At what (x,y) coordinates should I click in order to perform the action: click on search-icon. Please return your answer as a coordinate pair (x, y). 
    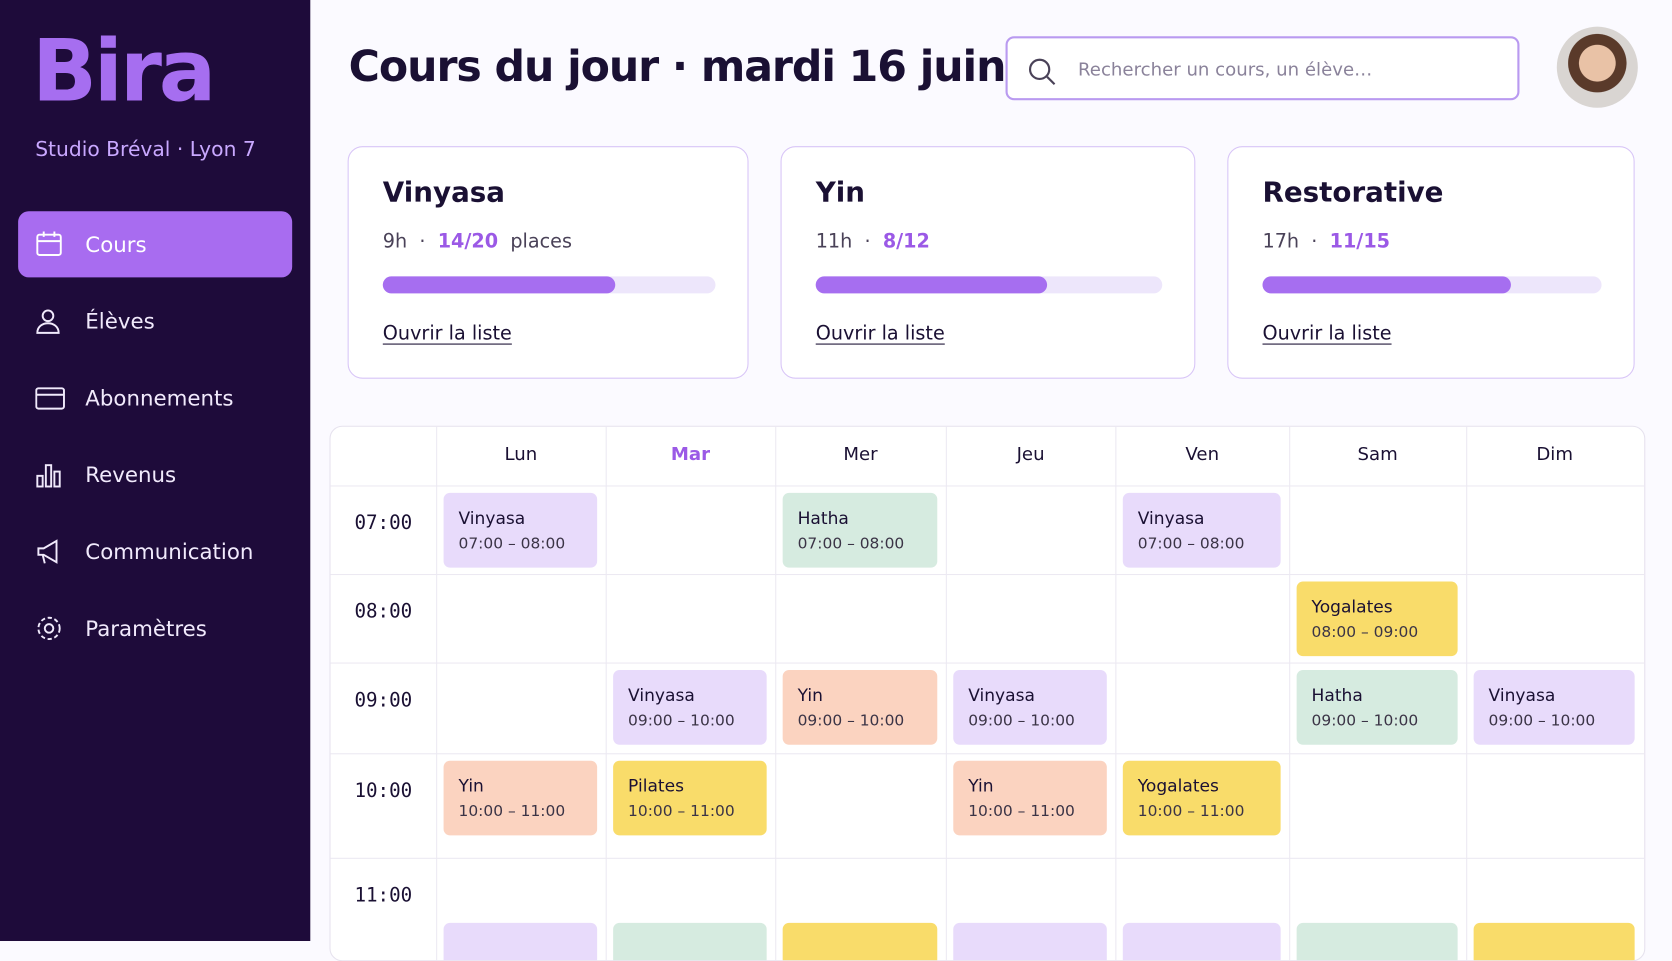
    Looking at the image, I should click on (1042, 72).